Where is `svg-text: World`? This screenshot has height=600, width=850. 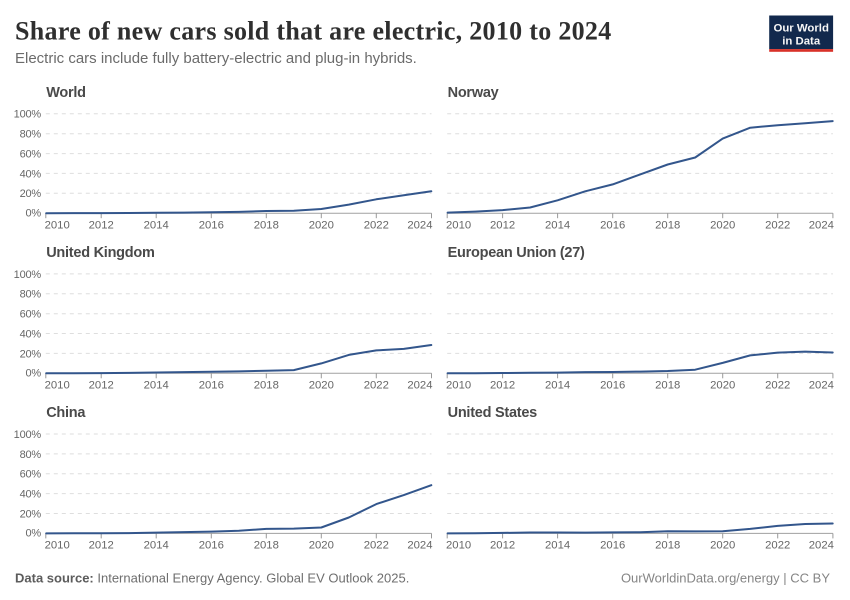
svg-text: World is located at coordinates (66, 93).